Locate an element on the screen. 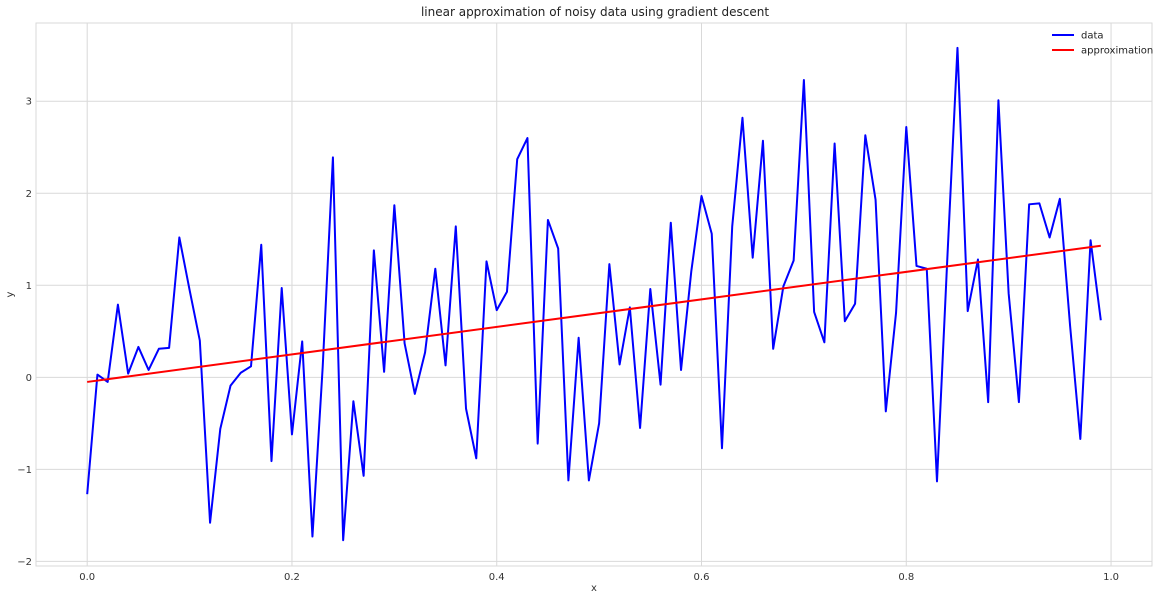 Image resolution: width=1159 pixels, height=600 pixels. legend-label-data: data is located at coordinates (1092, 36).